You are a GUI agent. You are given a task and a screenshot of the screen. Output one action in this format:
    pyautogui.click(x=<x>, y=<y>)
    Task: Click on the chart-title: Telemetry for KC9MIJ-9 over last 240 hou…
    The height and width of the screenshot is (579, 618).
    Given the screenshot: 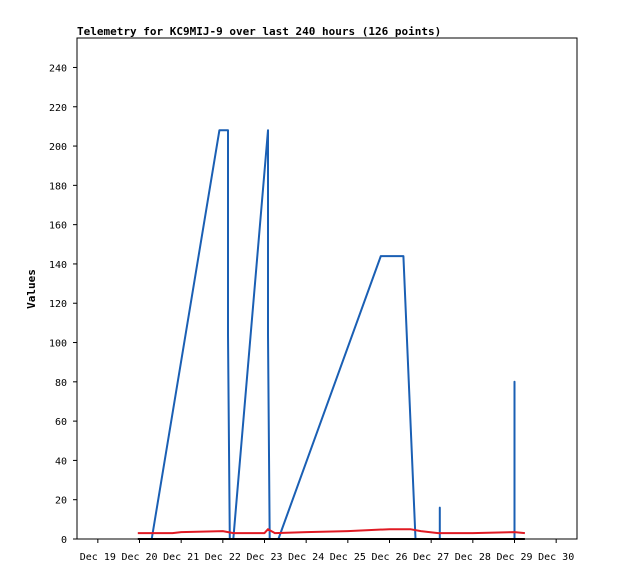 What is the action you would take?
    pyautogui.click(x=259, y=31)
    